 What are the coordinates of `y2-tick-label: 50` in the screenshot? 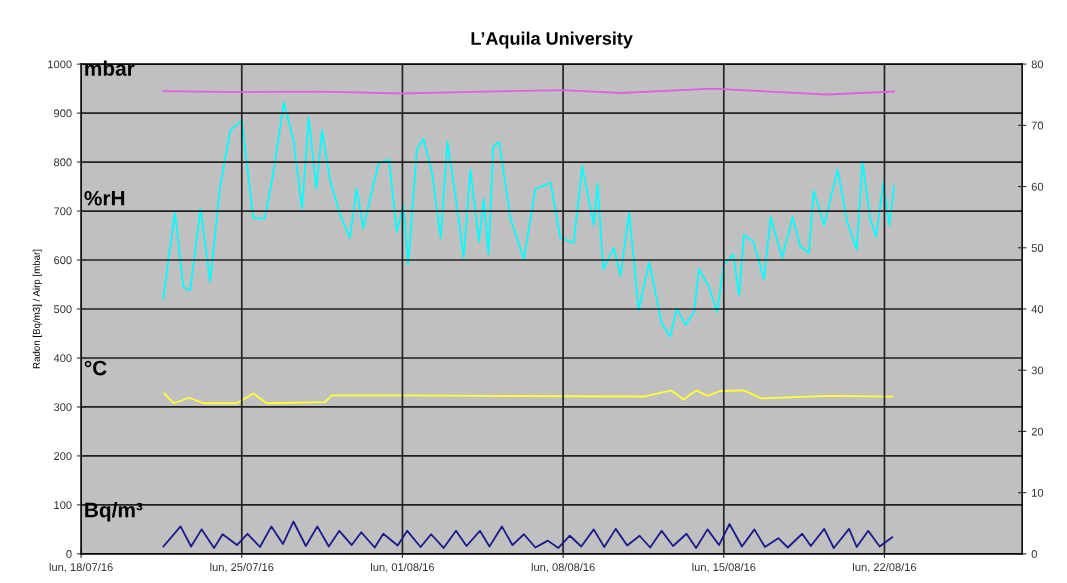 It's located at (1037, 248).